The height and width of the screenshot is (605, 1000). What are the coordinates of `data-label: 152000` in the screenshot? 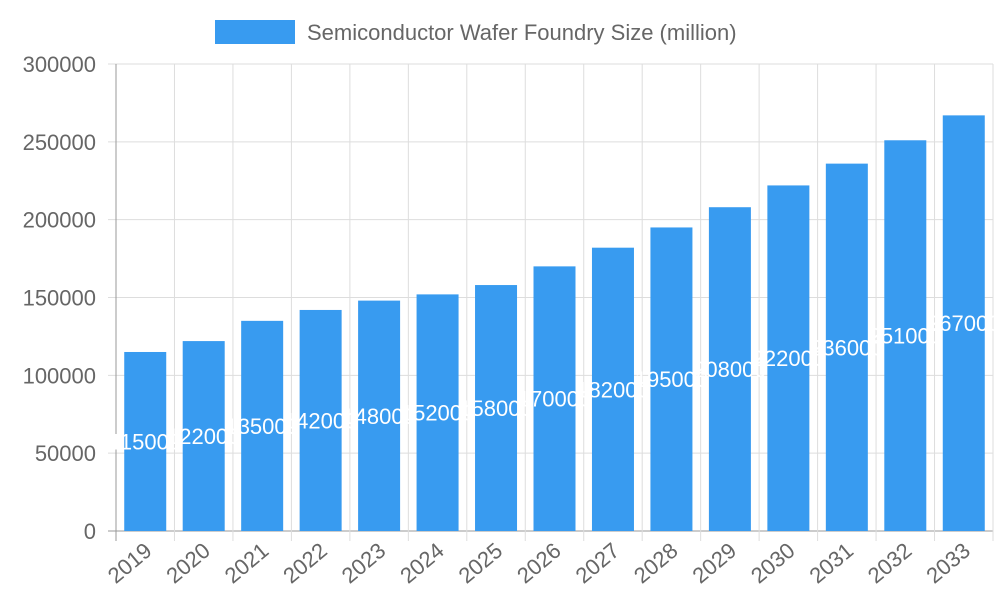 It's located at (437, 413).